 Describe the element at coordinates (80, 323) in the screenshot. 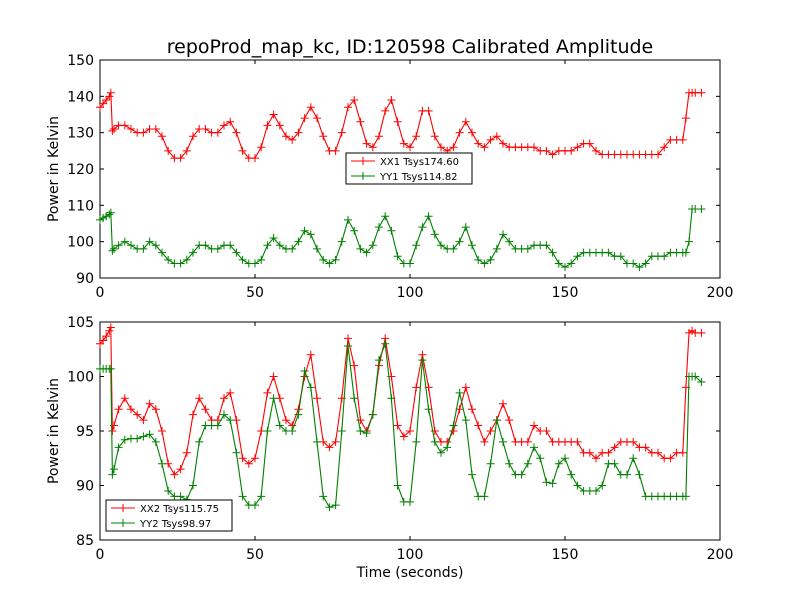

I see `y-tick-label: 105` at that location.